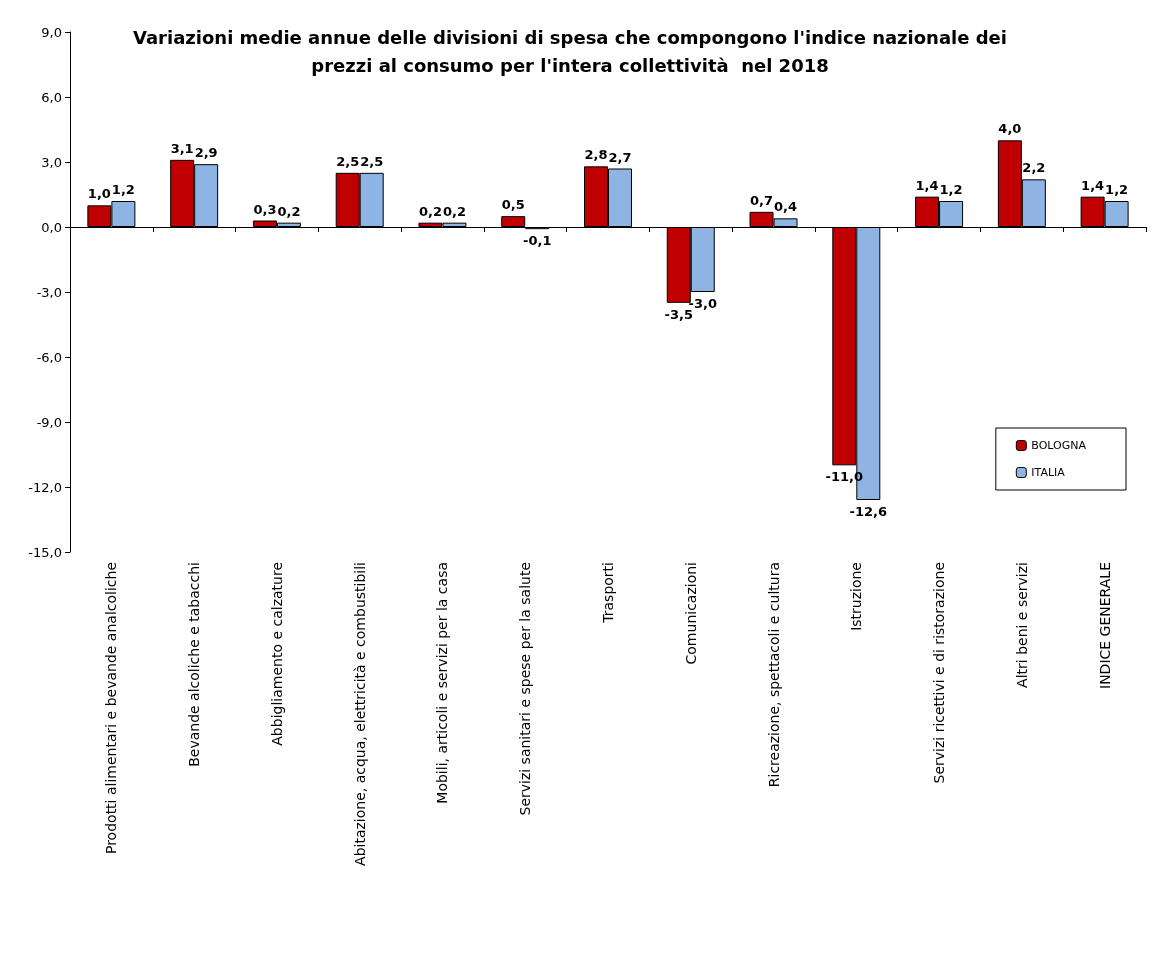 The height and width of the screenshot is (968, 1174). I want to click on data-label: 2,9, so click(206, 153).